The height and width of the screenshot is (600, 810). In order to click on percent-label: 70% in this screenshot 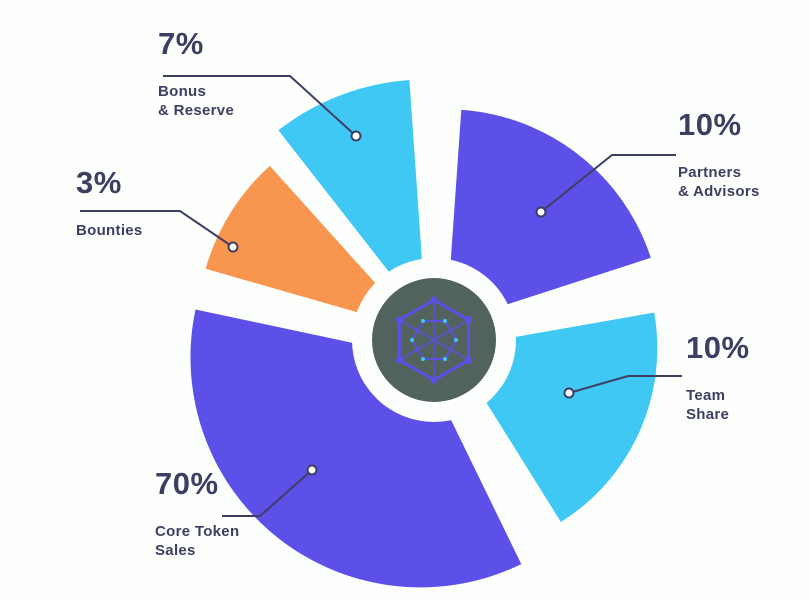, I will do `click(187, 483)`.